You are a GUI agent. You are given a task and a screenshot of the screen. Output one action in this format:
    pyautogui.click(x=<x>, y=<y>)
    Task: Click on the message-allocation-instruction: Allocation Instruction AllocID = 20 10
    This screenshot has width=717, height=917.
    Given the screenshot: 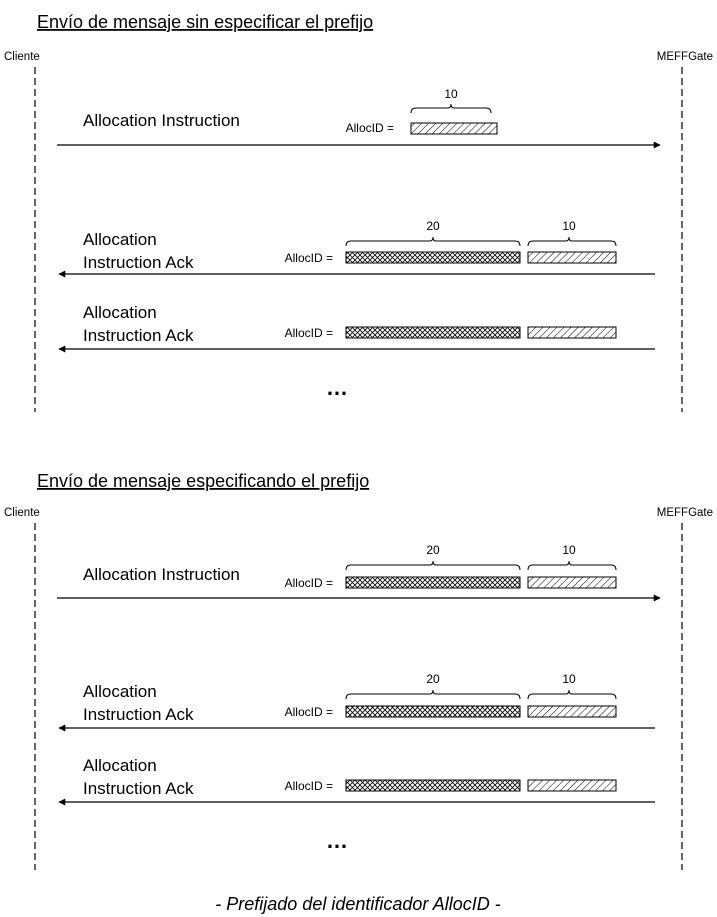 What is the action you would take?
    pyautogui.click(x=359, y=572)
    